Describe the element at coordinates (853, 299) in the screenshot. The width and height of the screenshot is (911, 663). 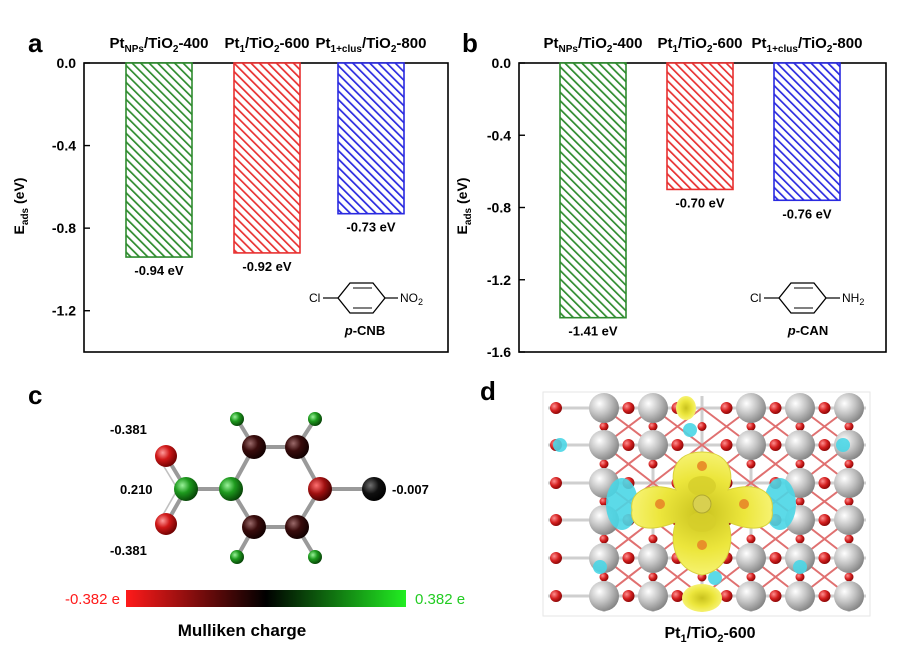
I see `molecule-right-group-b: NH2` at that location.